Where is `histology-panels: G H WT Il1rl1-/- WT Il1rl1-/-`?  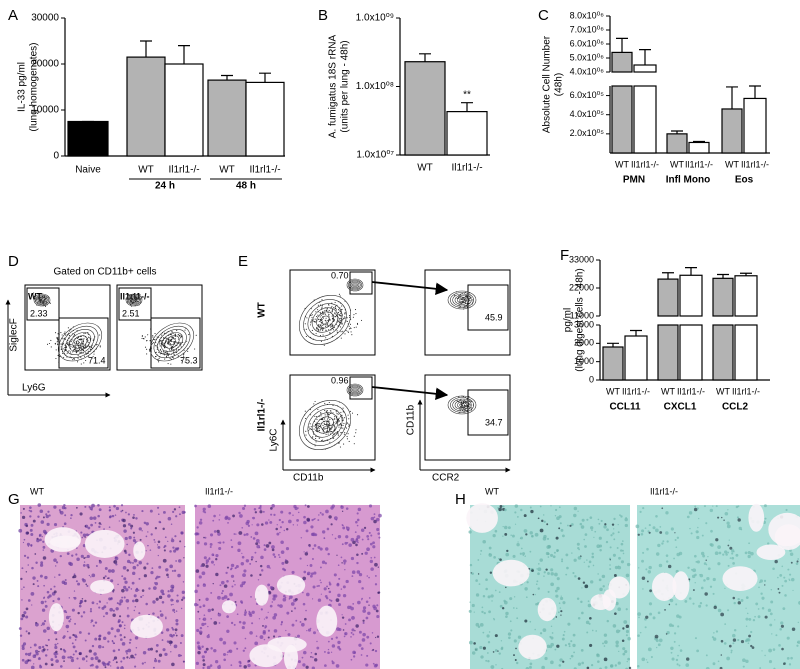 histology-panels: G H WT Il1rl1-/- WT Il1rl1-/- is located at coordinates (343, 497).